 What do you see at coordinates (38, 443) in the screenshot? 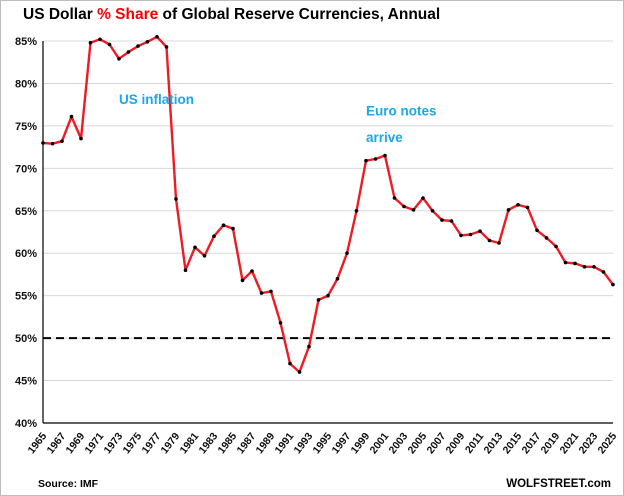
I see `x-tick-label: 1965` at bounding box center [38, 443].